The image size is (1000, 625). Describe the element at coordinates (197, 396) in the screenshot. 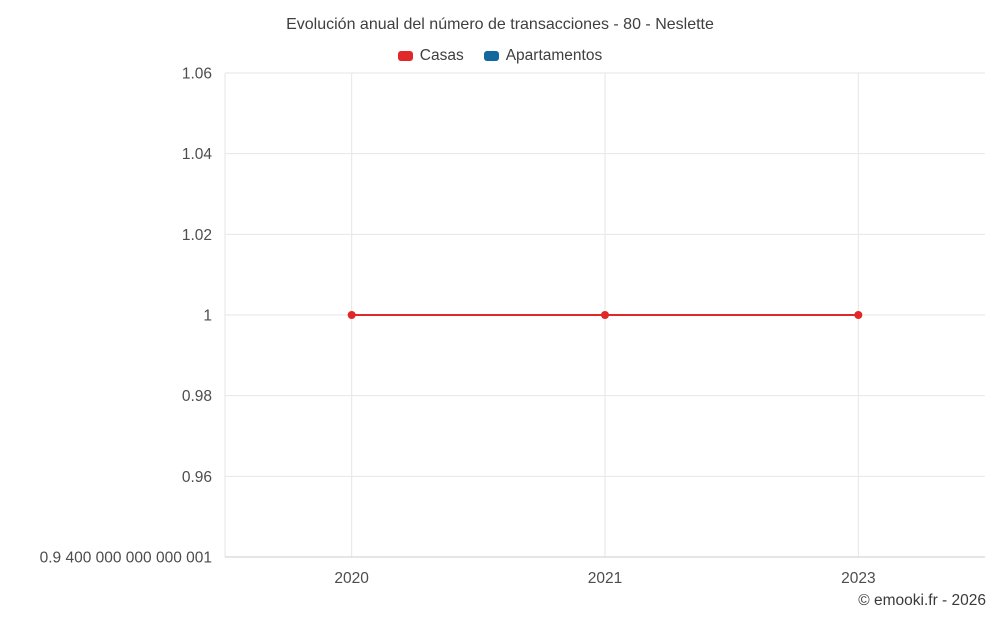

I see `y-tick-label: 0.98` at that location.